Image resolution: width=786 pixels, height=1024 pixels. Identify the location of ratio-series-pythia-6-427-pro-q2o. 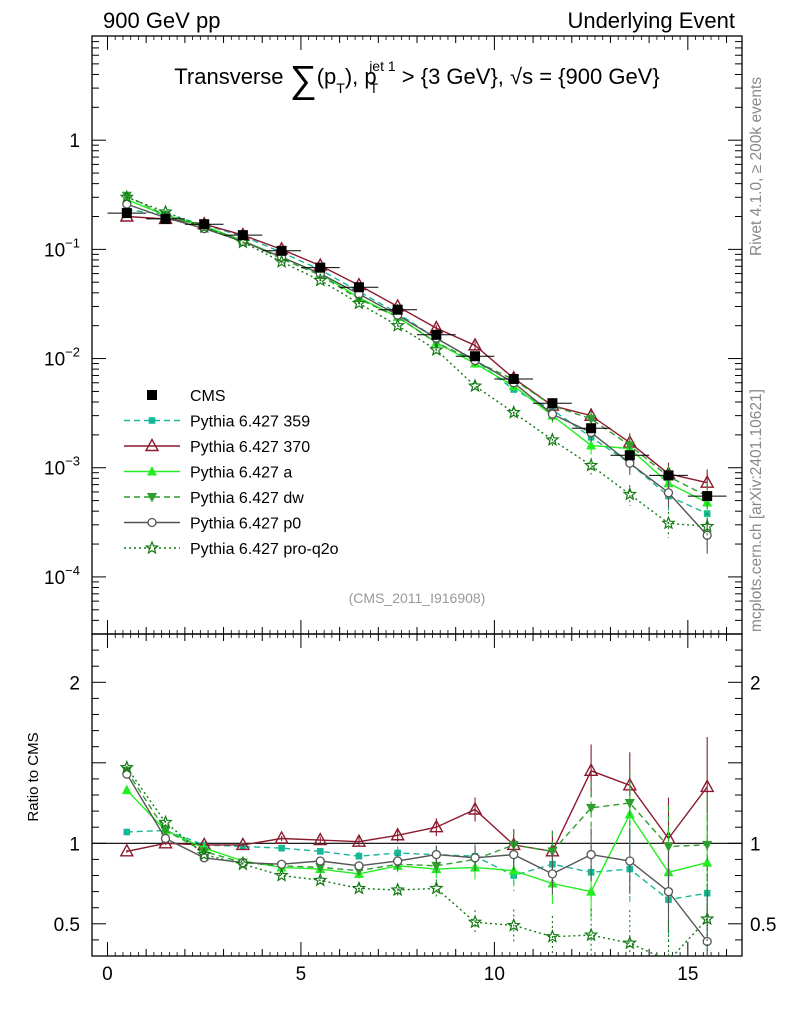
(417, 857).